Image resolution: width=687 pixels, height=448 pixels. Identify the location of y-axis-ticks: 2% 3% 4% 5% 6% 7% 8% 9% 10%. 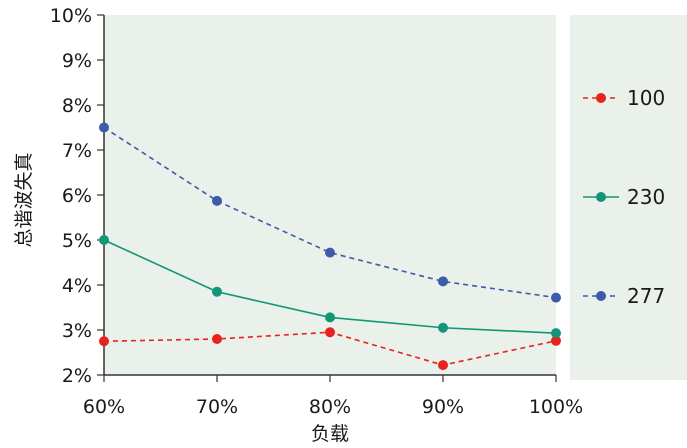
(77, 196).